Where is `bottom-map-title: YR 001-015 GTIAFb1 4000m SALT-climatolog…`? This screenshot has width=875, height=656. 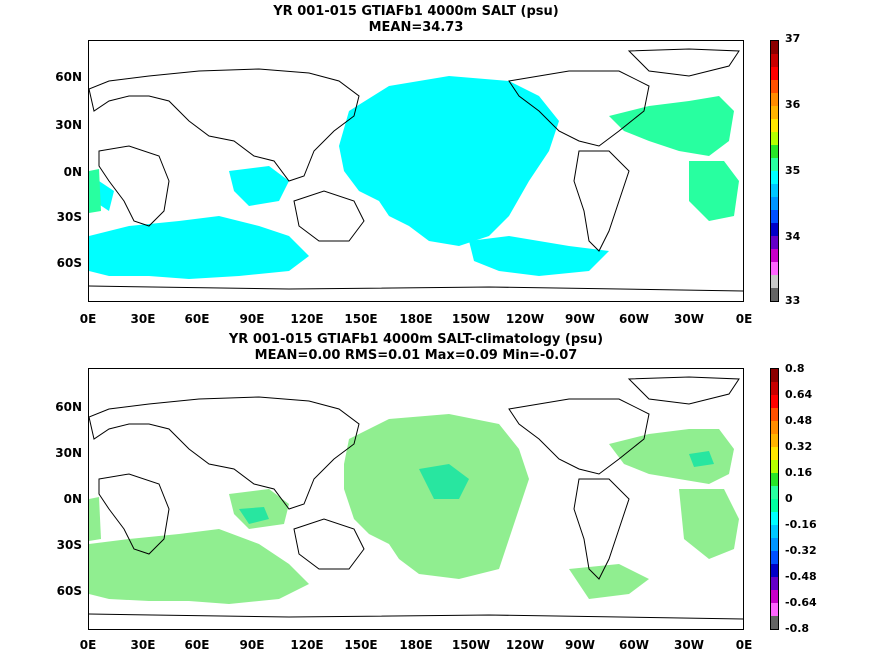 bottom-map-title: YR 001-015 GTIAFb1 4000m SALT-climatolog… is located at coordinates (416, 339).